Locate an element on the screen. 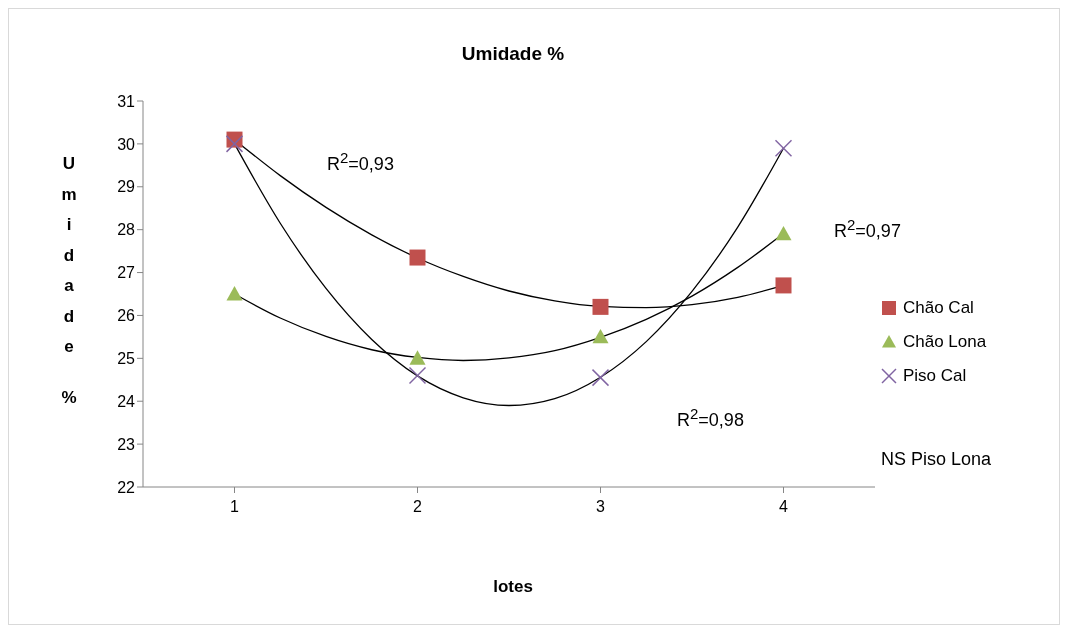  text: NS Piso Lona is located at coordinates (936, 459).